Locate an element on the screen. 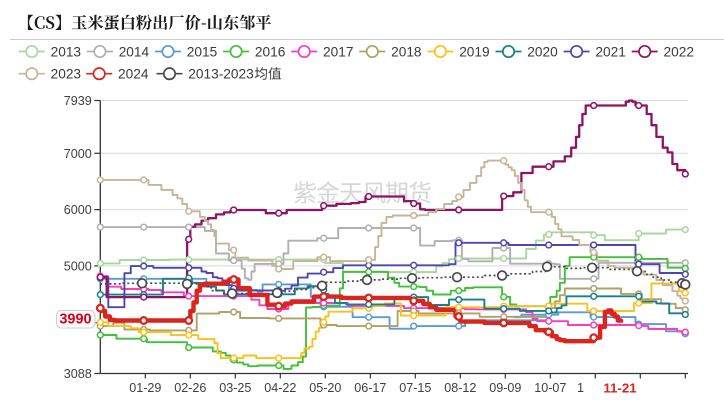 Image resolution: width=724 pixels, height=400 pixels. svg-text: 1 is located at coordinates (580, 388).